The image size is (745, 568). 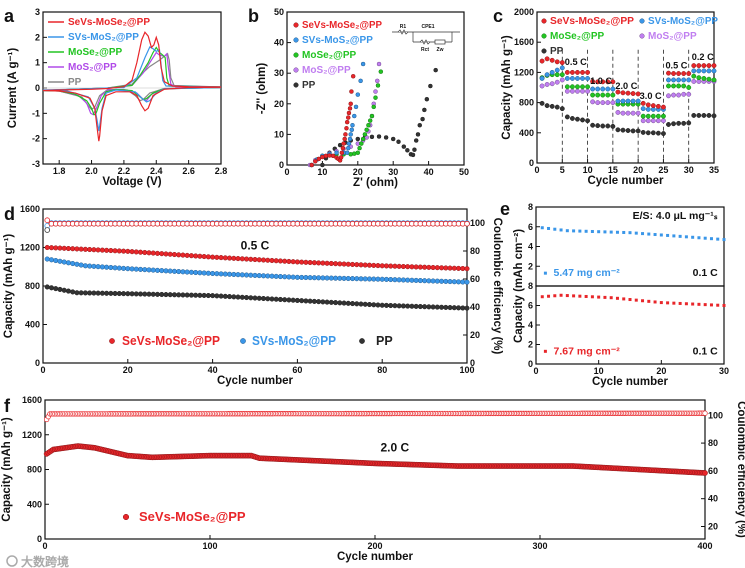 I want to click on y-axis-title: Capacity (mAh g⁻¹), so click(x=507, y=87).